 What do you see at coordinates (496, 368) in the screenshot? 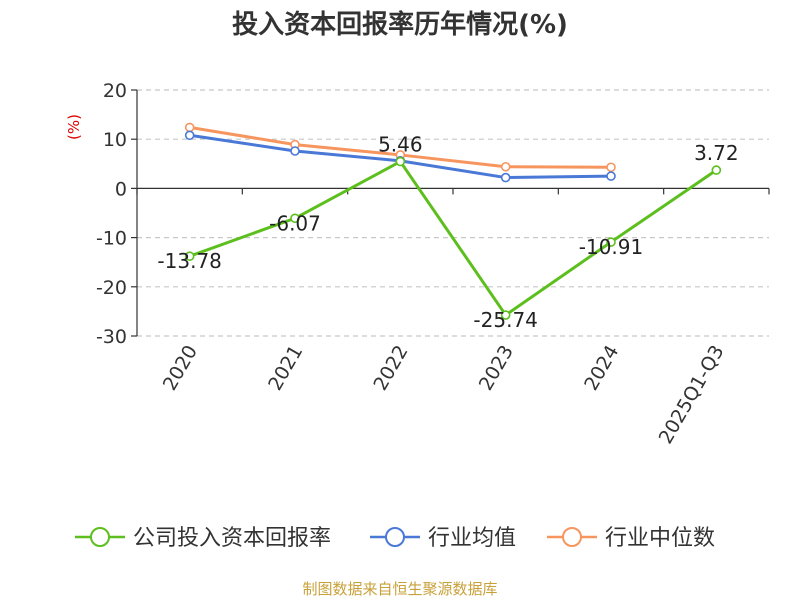
I see `x-tick-label: 2023` at bounding box center [496, 368].